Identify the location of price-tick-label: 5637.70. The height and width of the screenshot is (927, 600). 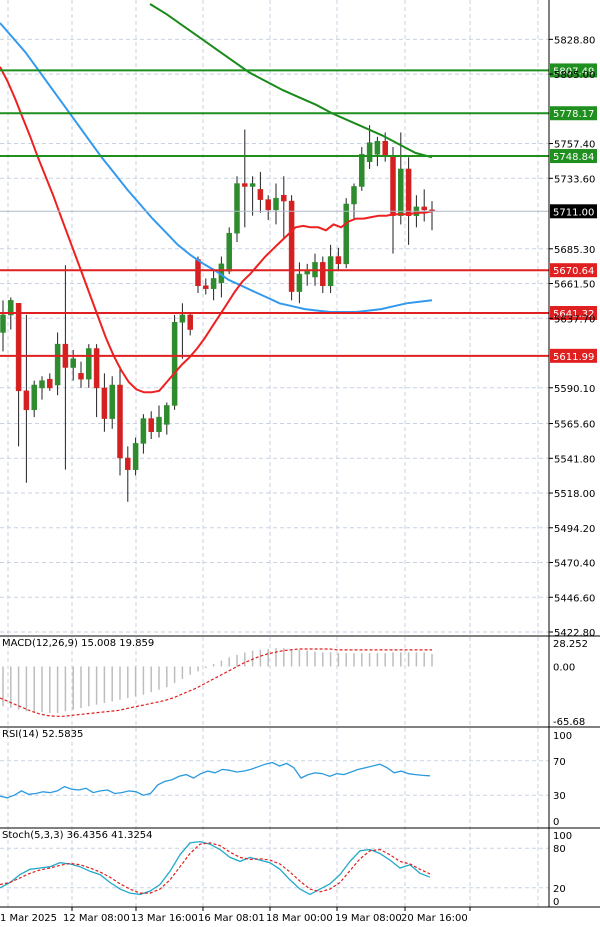
(574, 319).